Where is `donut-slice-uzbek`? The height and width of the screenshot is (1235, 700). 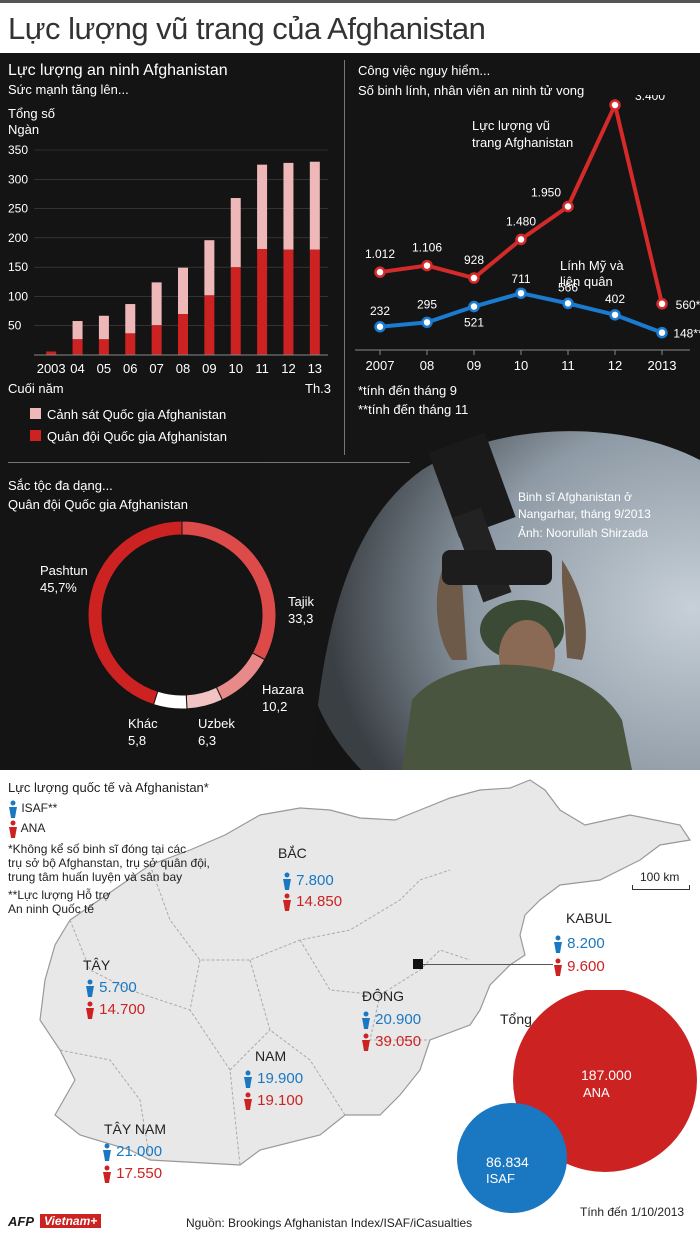
donut-slice-uzbek is located at coordinates (204, 698).